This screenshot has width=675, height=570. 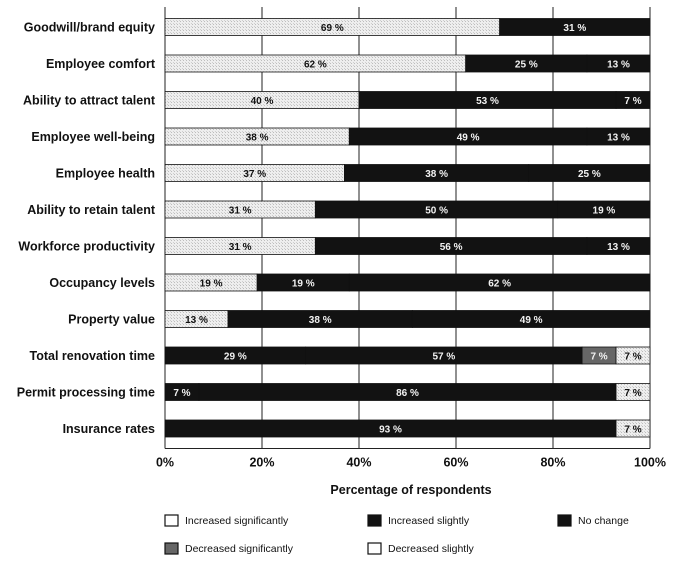 I want to click on data-label: 86 %, so click(x=407, y=393).